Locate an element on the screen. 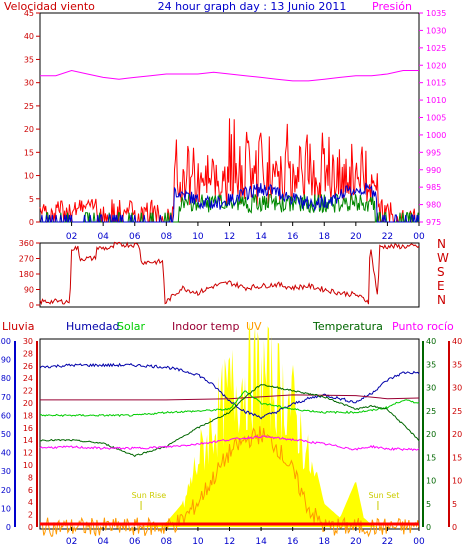  temperature-line is located at coordinates (229, 421).